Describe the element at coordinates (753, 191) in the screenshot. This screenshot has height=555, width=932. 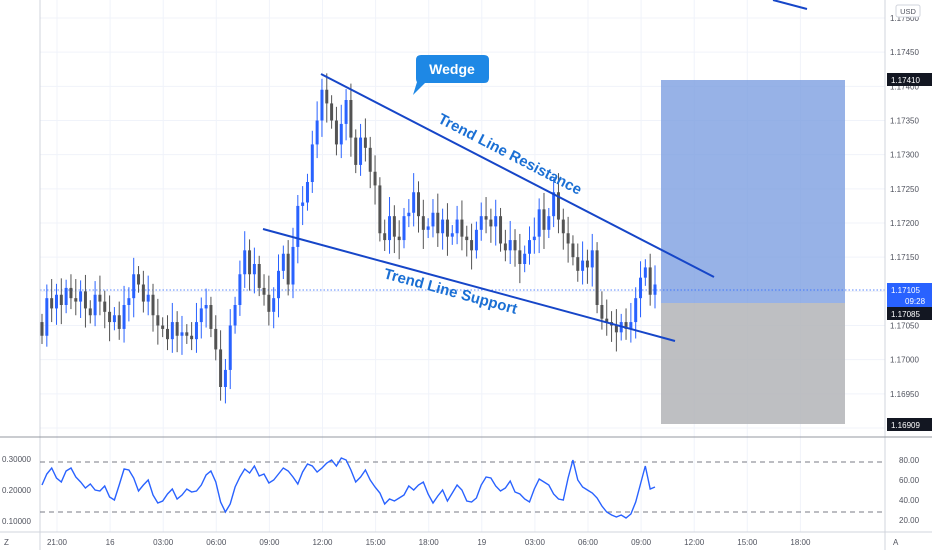
I see `target-profit-zone` at that location.